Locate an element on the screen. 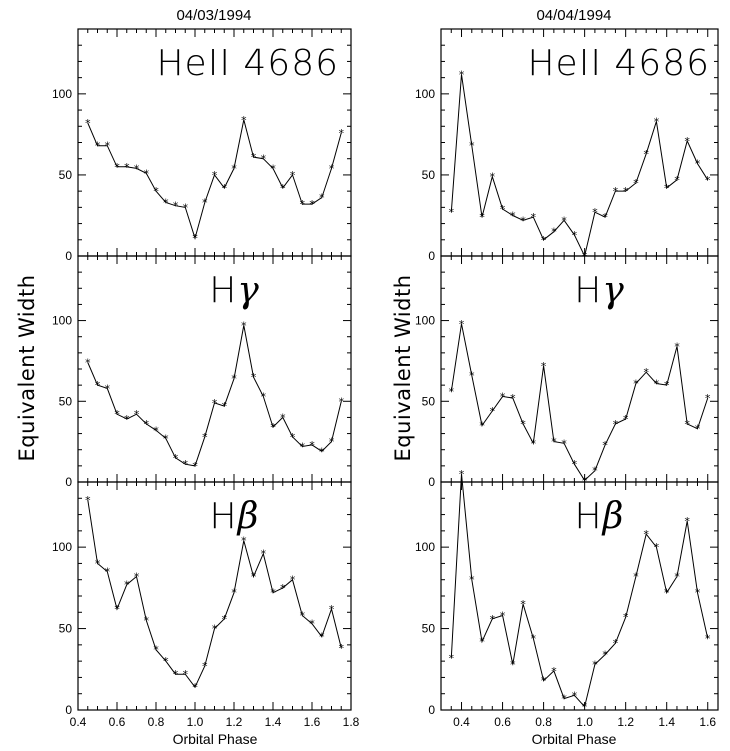 This screenshot has height=751, width=730. left-column-title: 04/03/1994 is located at coordinates (213, 15).